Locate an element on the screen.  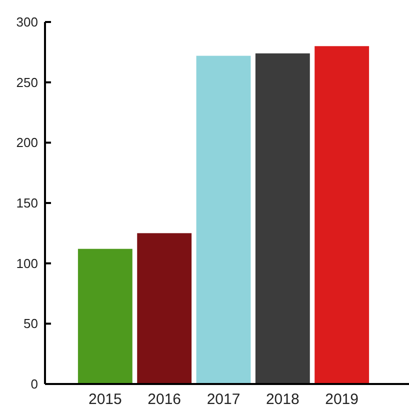
y-tick-label: 150 is located at coordinates (27, 203).